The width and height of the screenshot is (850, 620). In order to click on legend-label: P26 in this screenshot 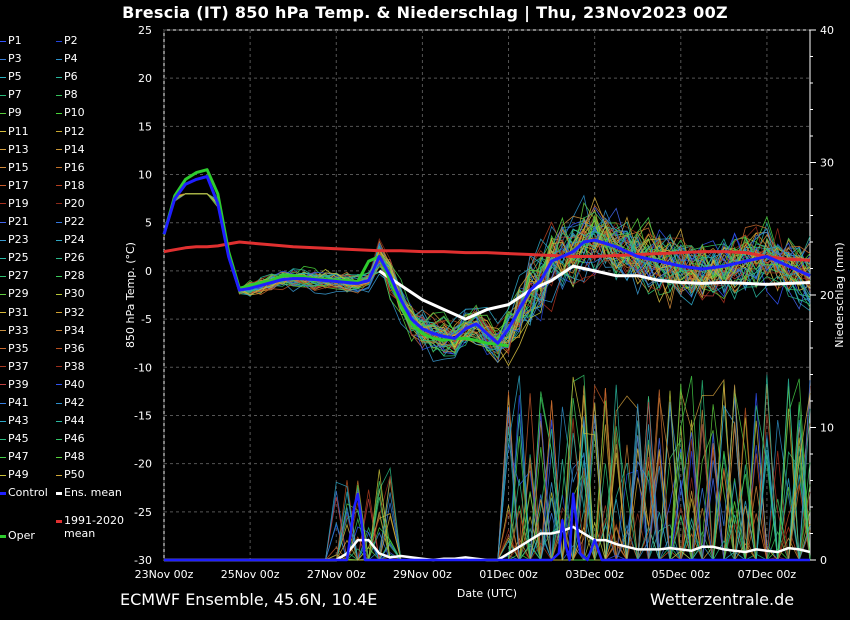, I will do `click(74, 258)`.